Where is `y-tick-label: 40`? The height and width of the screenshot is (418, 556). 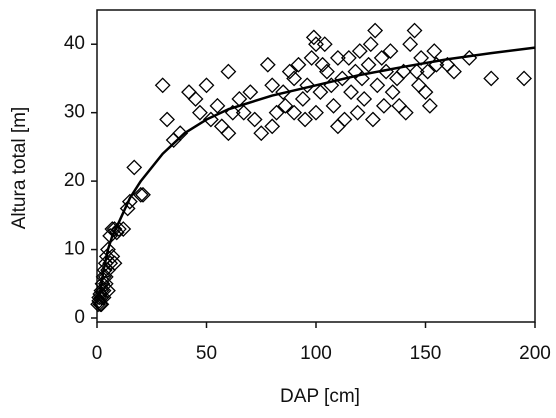
y-tick-label: 40 is located at coordinates (74, 43).